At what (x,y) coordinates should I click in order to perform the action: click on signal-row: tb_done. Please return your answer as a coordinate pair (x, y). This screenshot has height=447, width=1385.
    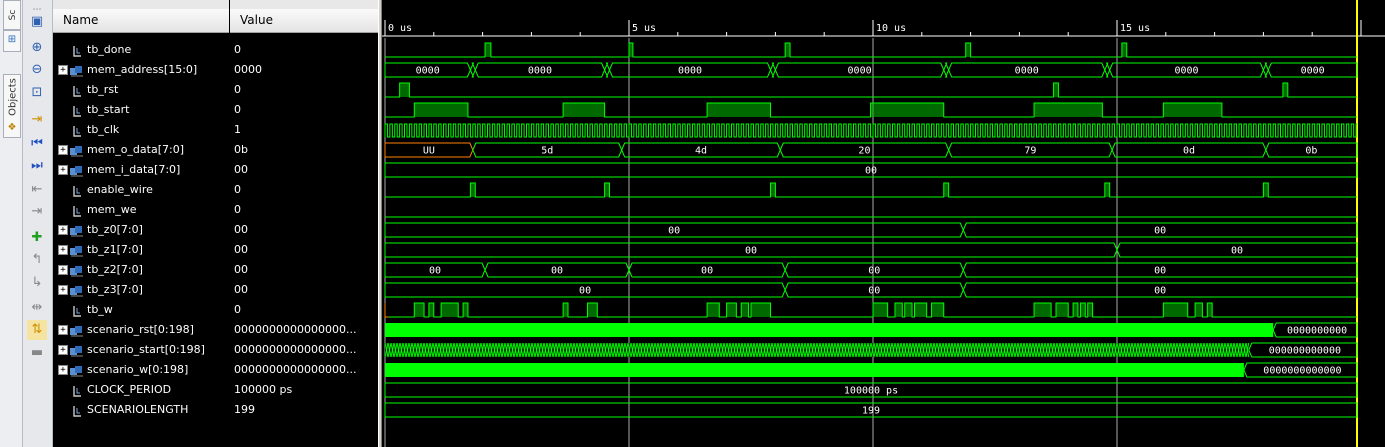
    Looking at the image, I should click on (141, 50).